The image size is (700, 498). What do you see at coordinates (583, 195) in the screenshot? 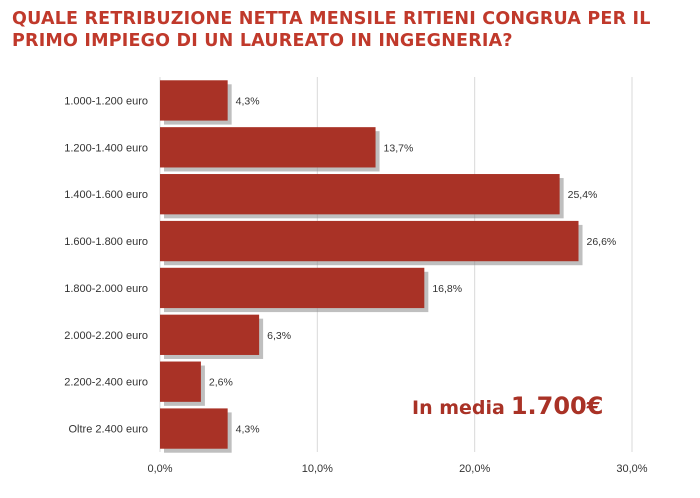
I see `value-label: 25,4%` at bounding box center [583, 195].